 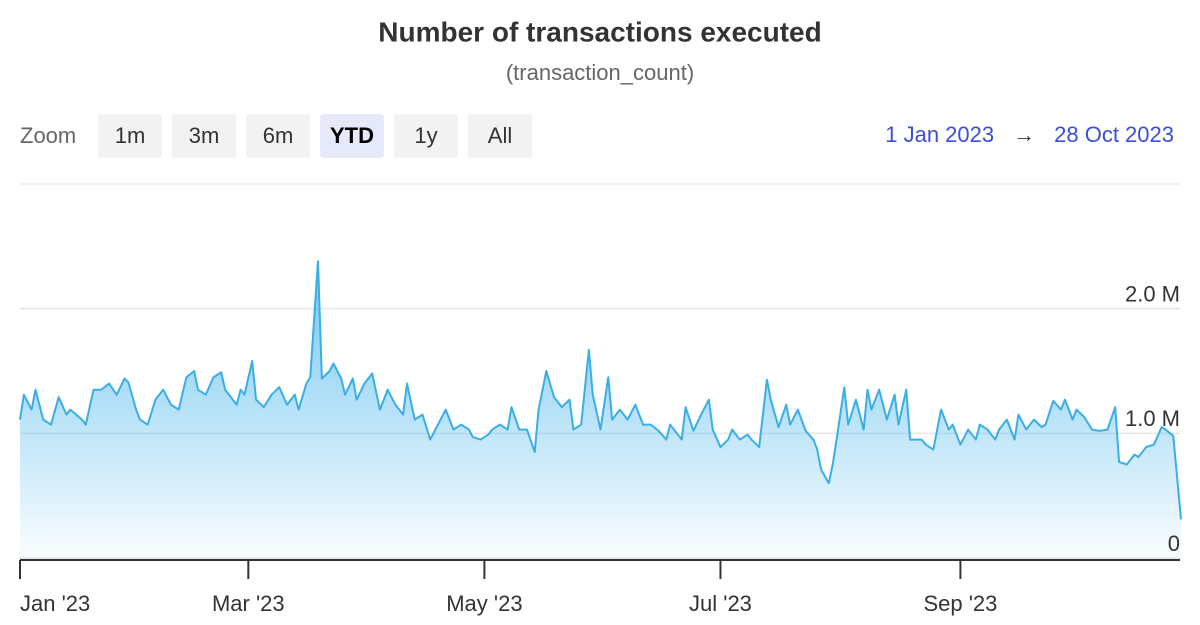 What do you see at coordinates (48, 135) in the screenshot?
I see `zoom-label: Zoom` at bounding box center [48, 135].